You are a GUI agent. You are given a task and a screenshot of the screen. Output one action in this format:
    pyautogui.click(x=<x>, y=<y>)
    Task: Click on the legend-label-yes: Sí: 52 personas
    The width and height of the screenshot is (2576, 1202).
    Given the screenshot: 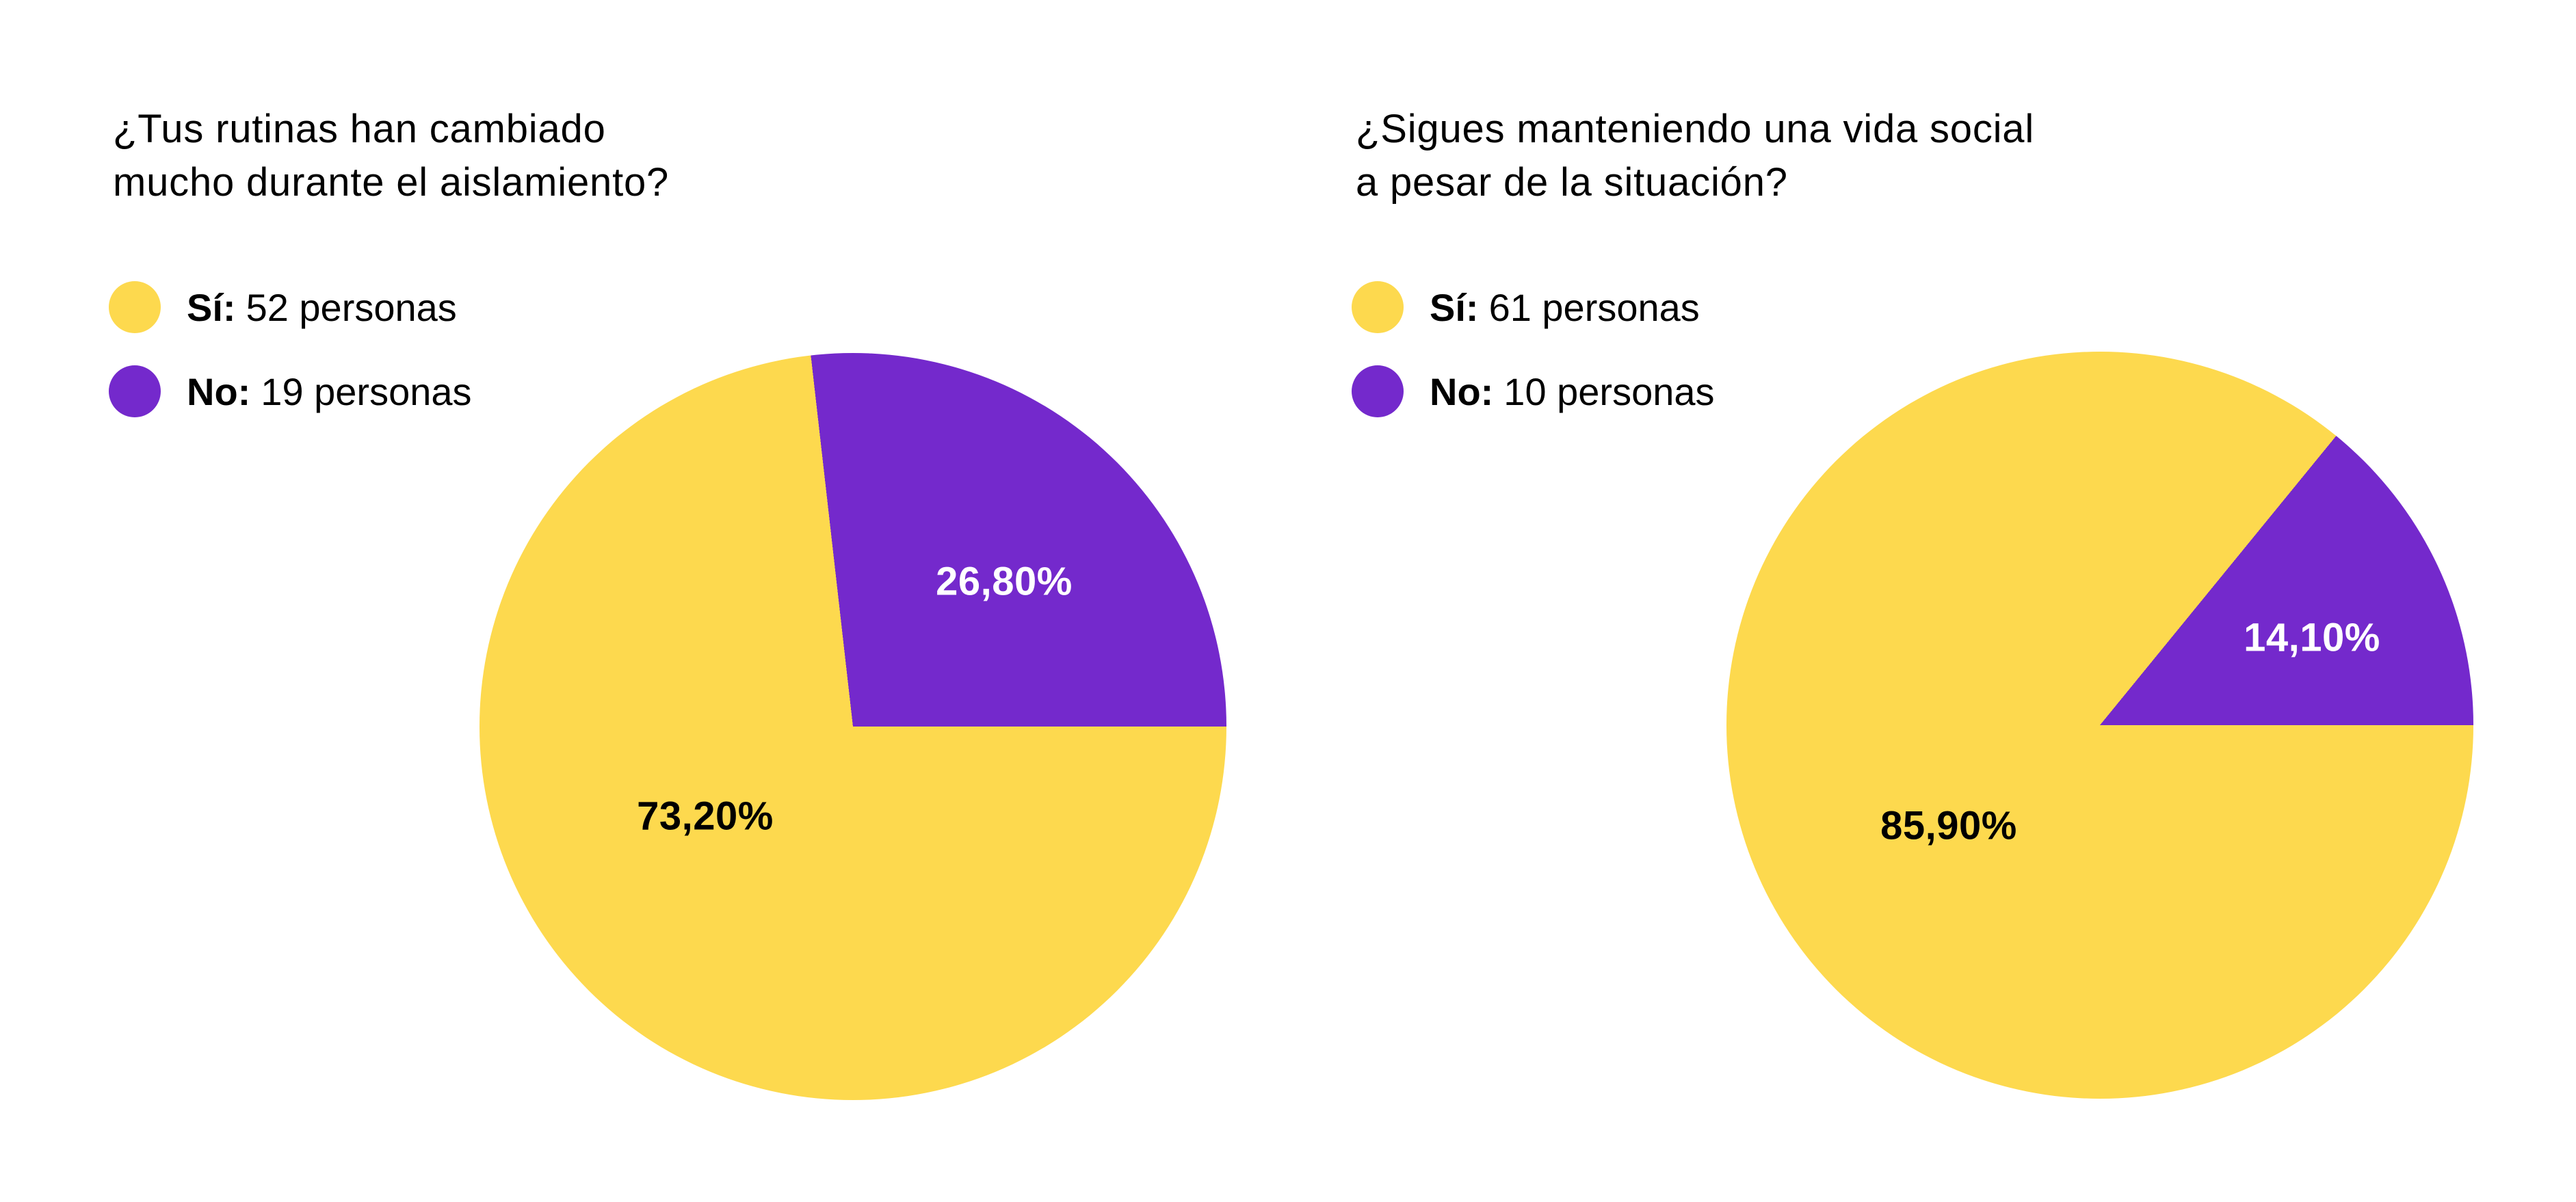 What is the action you would take?
    pyautogui.click(x=322, y=307)
    